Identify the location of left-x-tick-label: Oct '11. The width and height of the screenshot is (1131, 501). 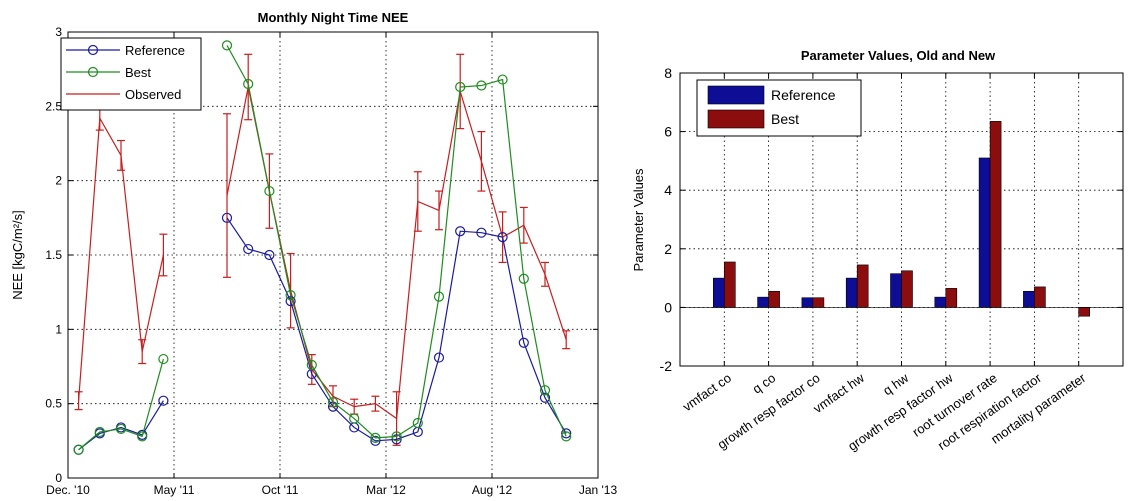
(280, 490).